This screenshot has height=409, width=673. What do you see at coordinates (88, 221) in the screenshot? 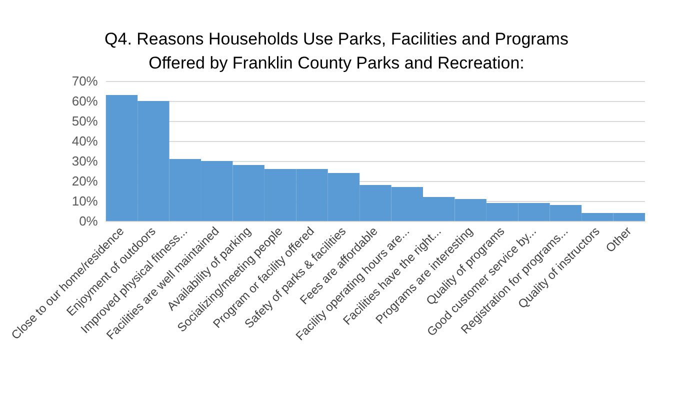
I see `y-tick-label: 0%` at bounding box center [88, 221].